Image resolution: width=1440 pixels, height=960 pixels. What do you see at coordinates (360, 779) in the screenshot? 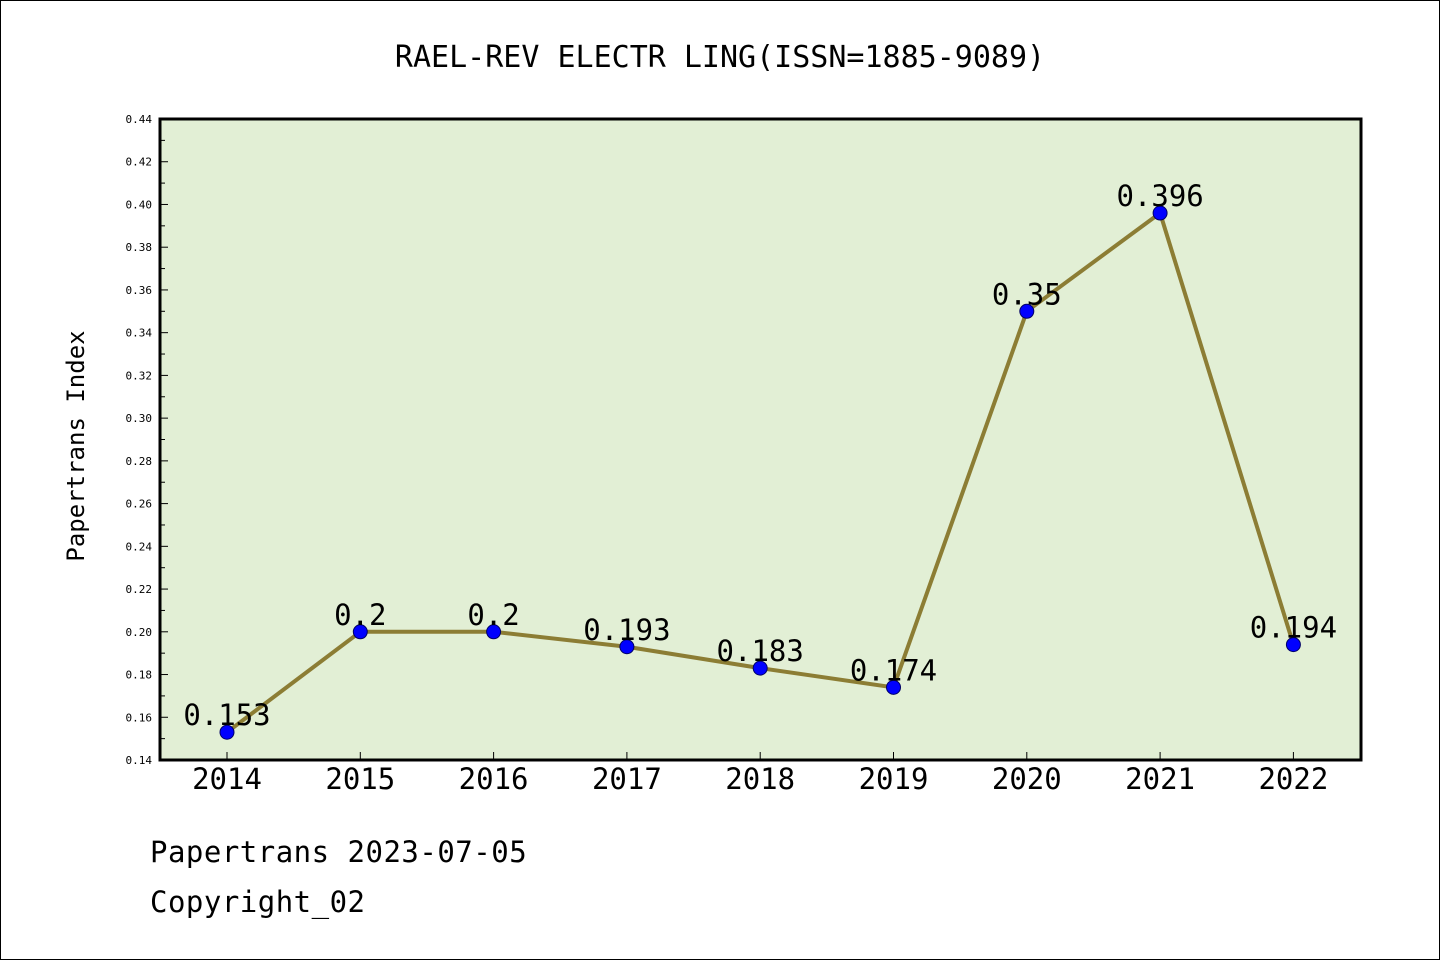
I see `x-tick-label: 2015` at bounding box center [360, 779].